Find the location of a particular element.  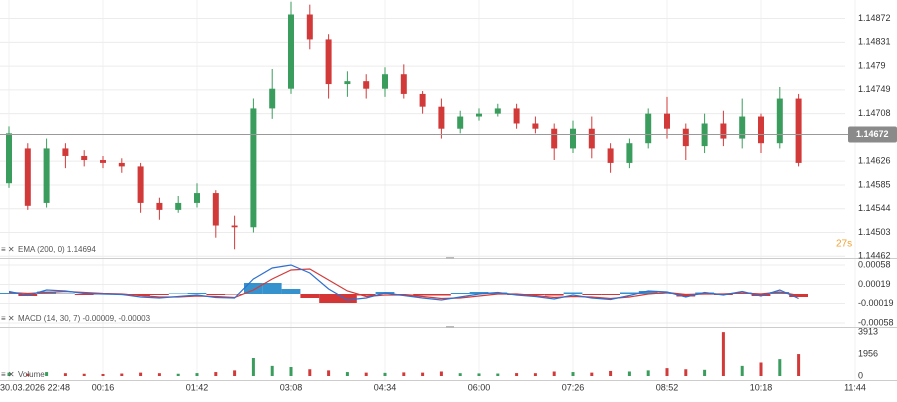

x-tick-label: 01:42 is located at coordinates (197, 387).